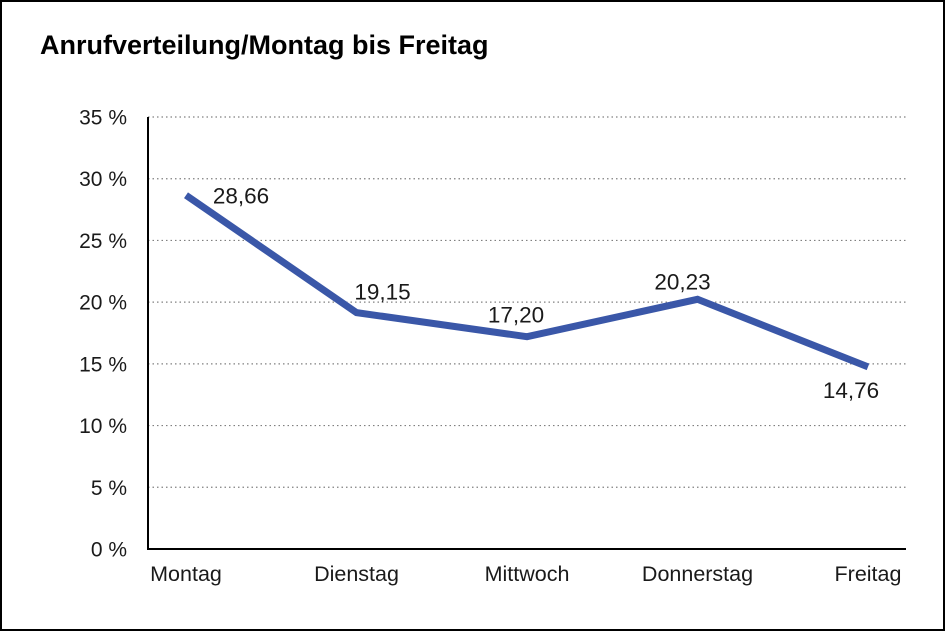 This screenshot has height=631, width=945. I want to click on x-axis-label: Freitag, so click(868, 574).